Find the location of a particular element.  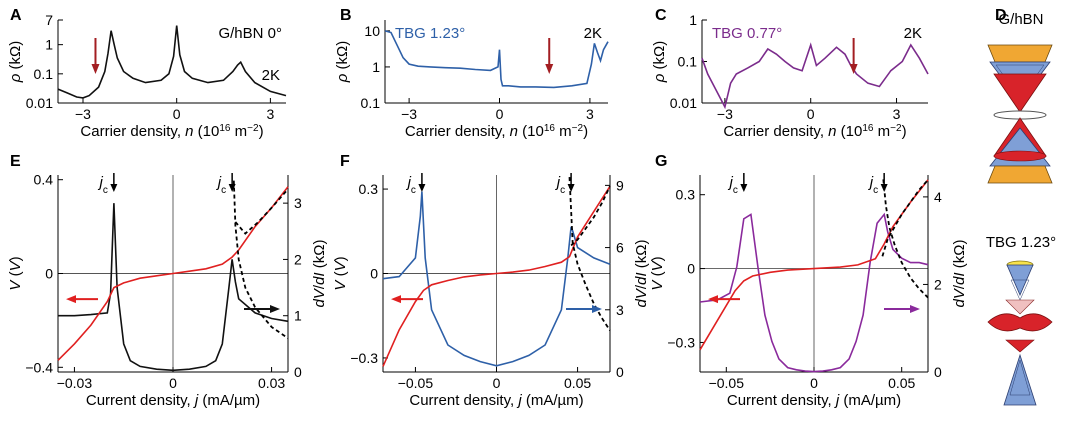

panel-b-x-axis-title: Carrier density, n (1016 m−2) is located at coordinates (496, 132).